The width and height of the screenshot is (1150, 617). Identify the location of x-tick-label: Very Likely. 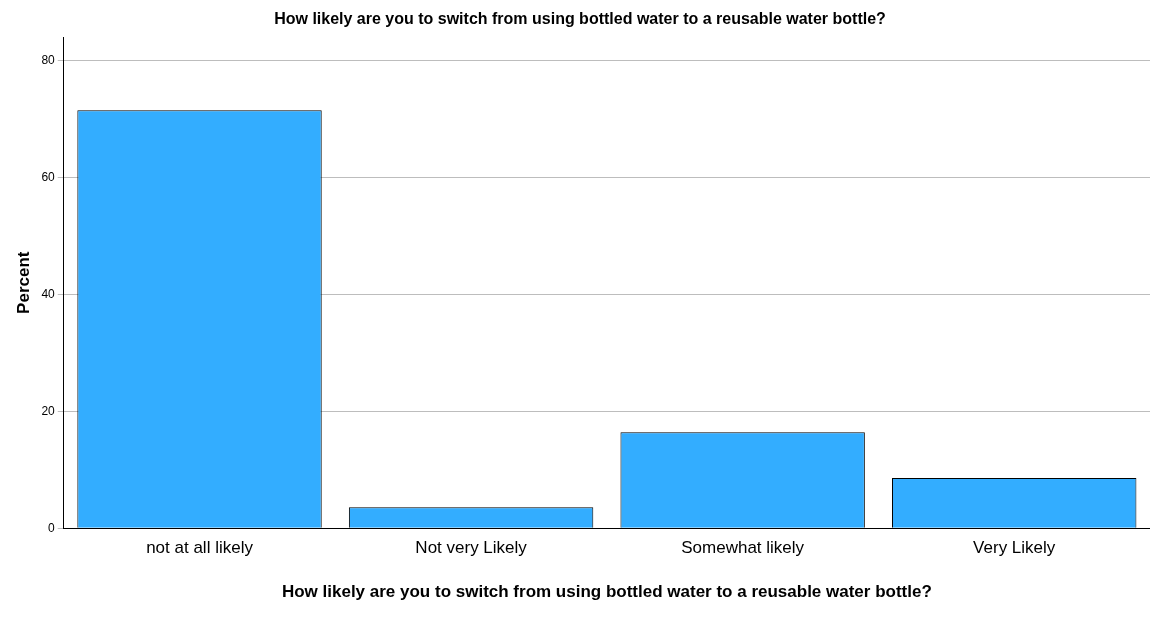
(1014, 548).